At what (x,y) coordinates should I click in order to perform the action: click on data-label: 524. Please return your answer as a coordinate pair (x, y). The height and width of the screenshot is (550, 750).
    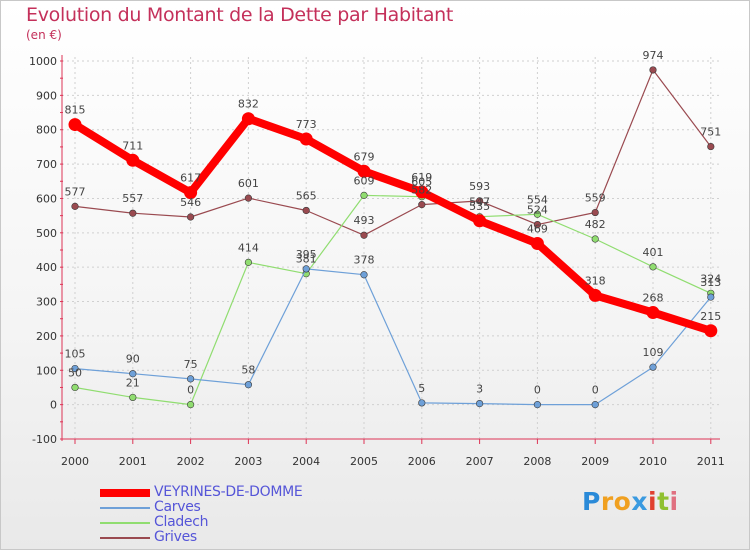
    Looking at the image, I should click on (537, 210).